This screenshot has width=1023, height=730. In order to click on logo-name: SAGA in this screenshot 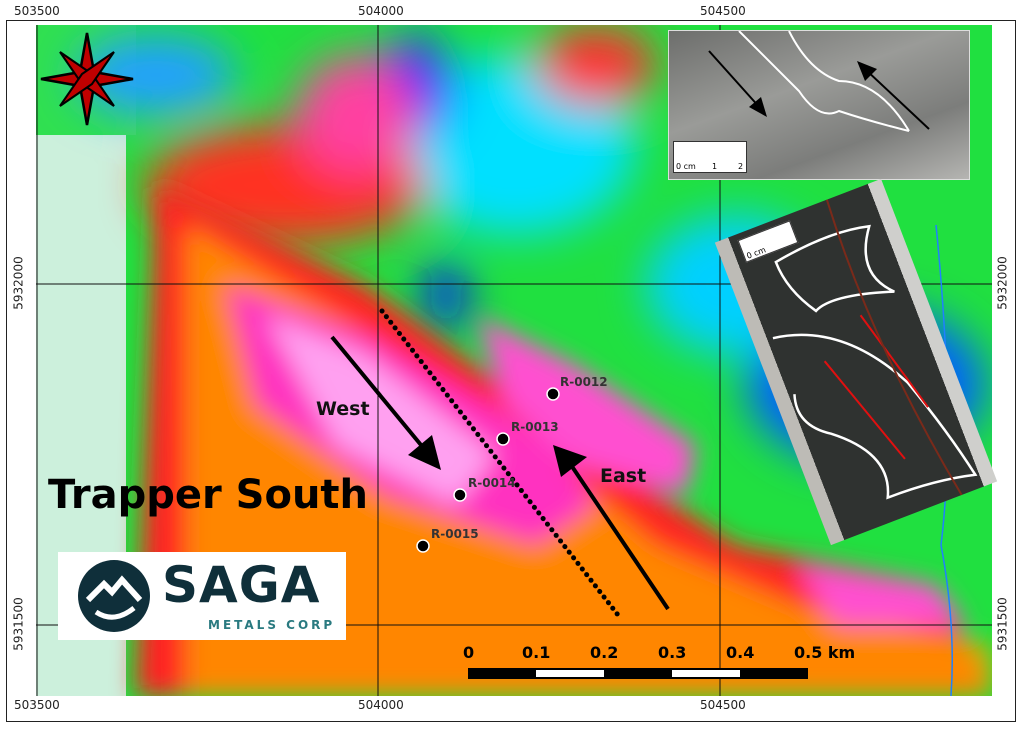, I will do `click(241, 585)`.